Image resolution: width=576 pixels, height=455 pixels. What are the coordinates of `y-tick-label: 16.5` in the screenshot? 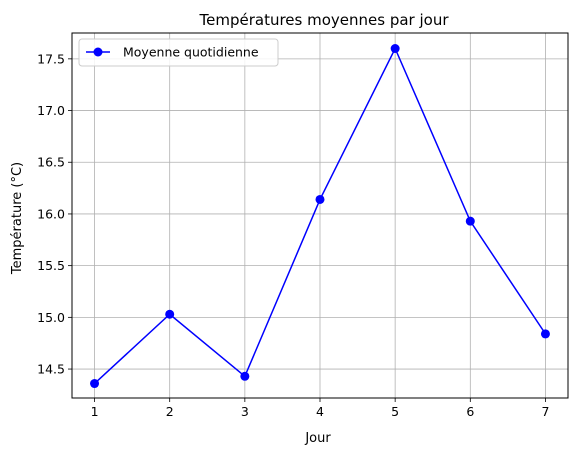 It's located at (51, 162).